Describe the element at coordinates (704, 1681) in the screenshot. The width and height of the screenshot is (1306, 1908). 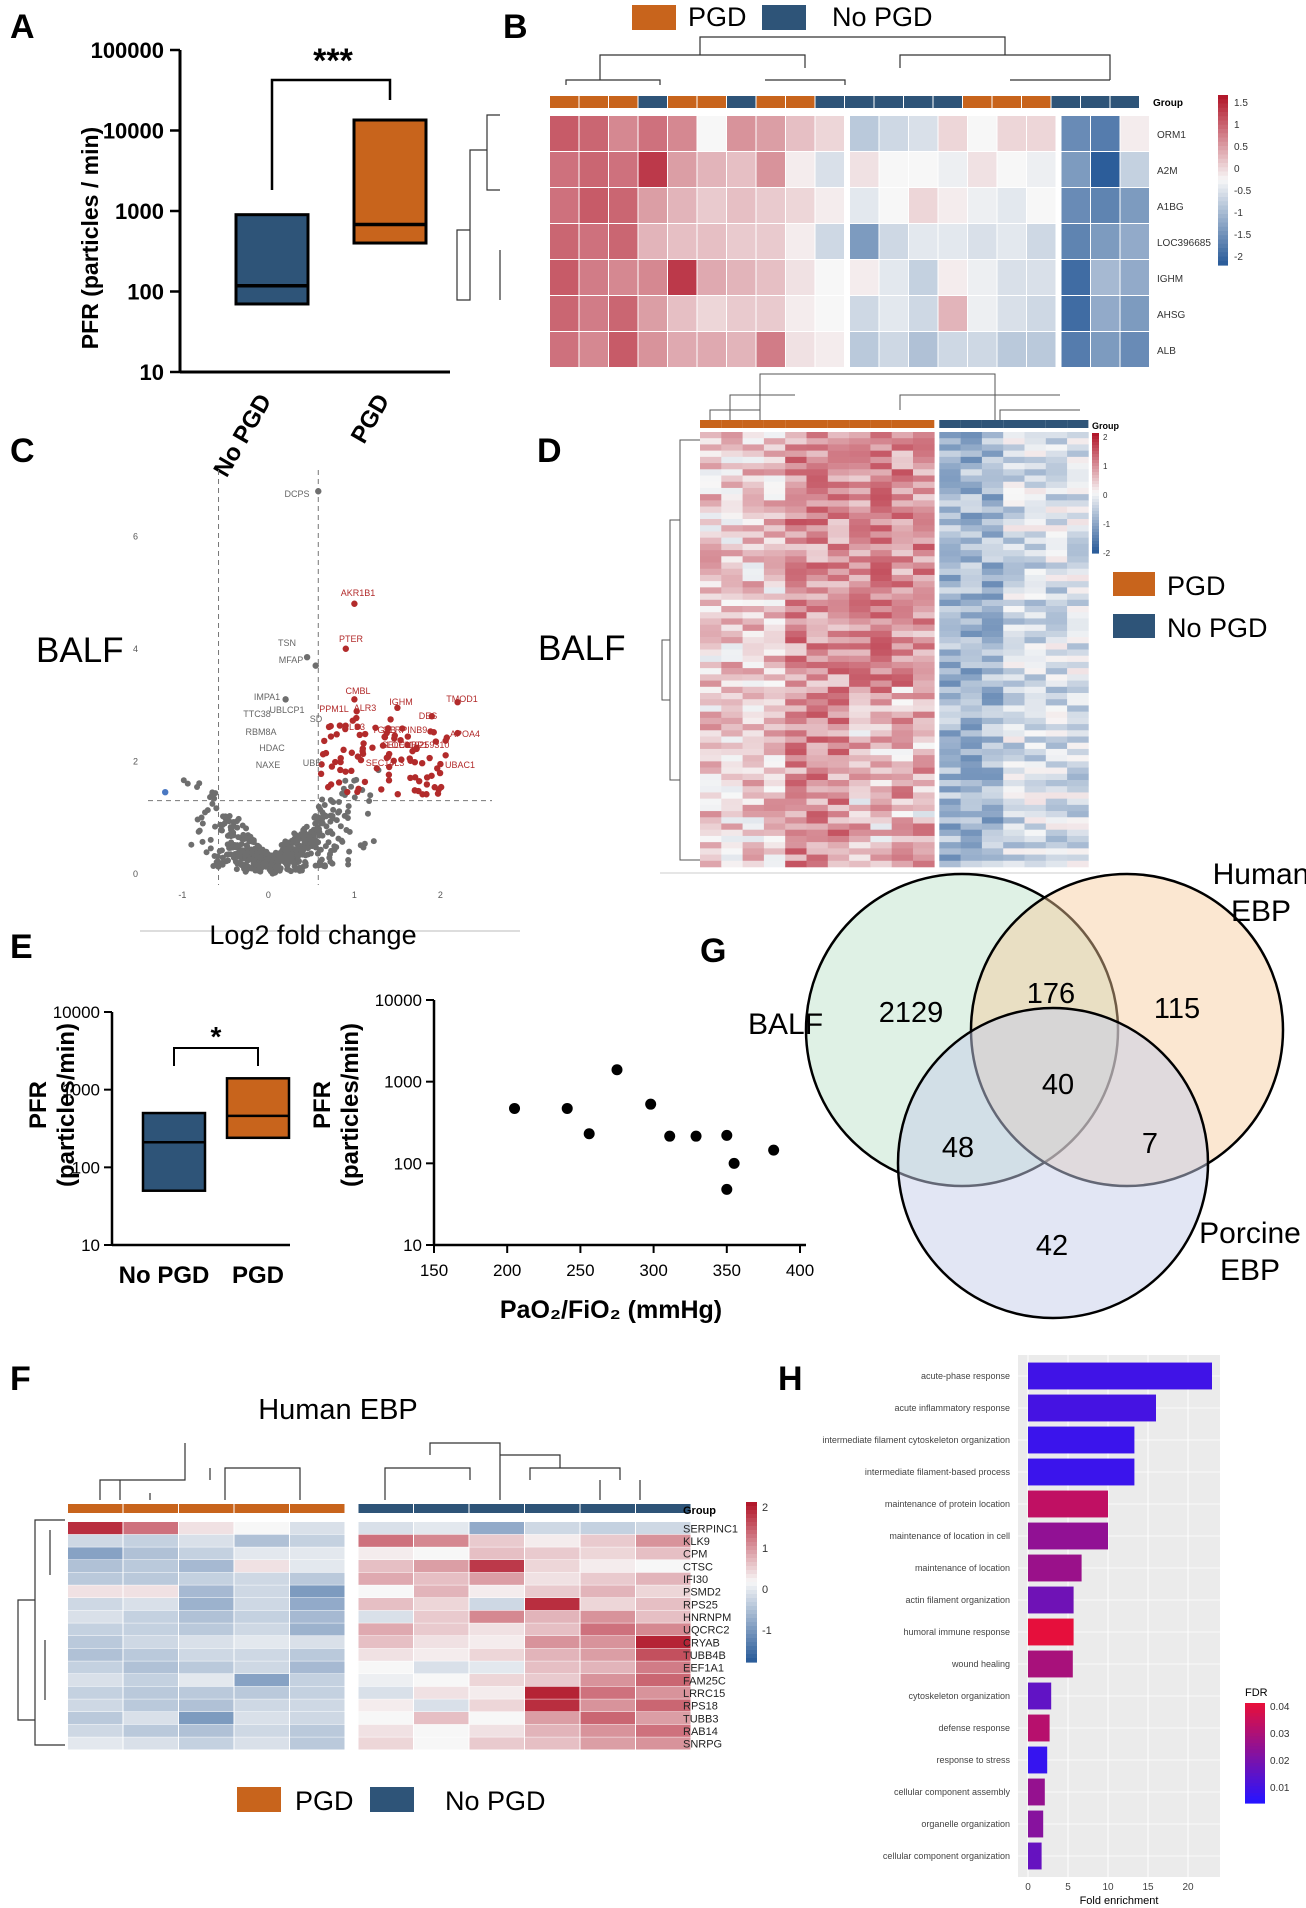
I see `f-row-label: FAM25C` at that location.